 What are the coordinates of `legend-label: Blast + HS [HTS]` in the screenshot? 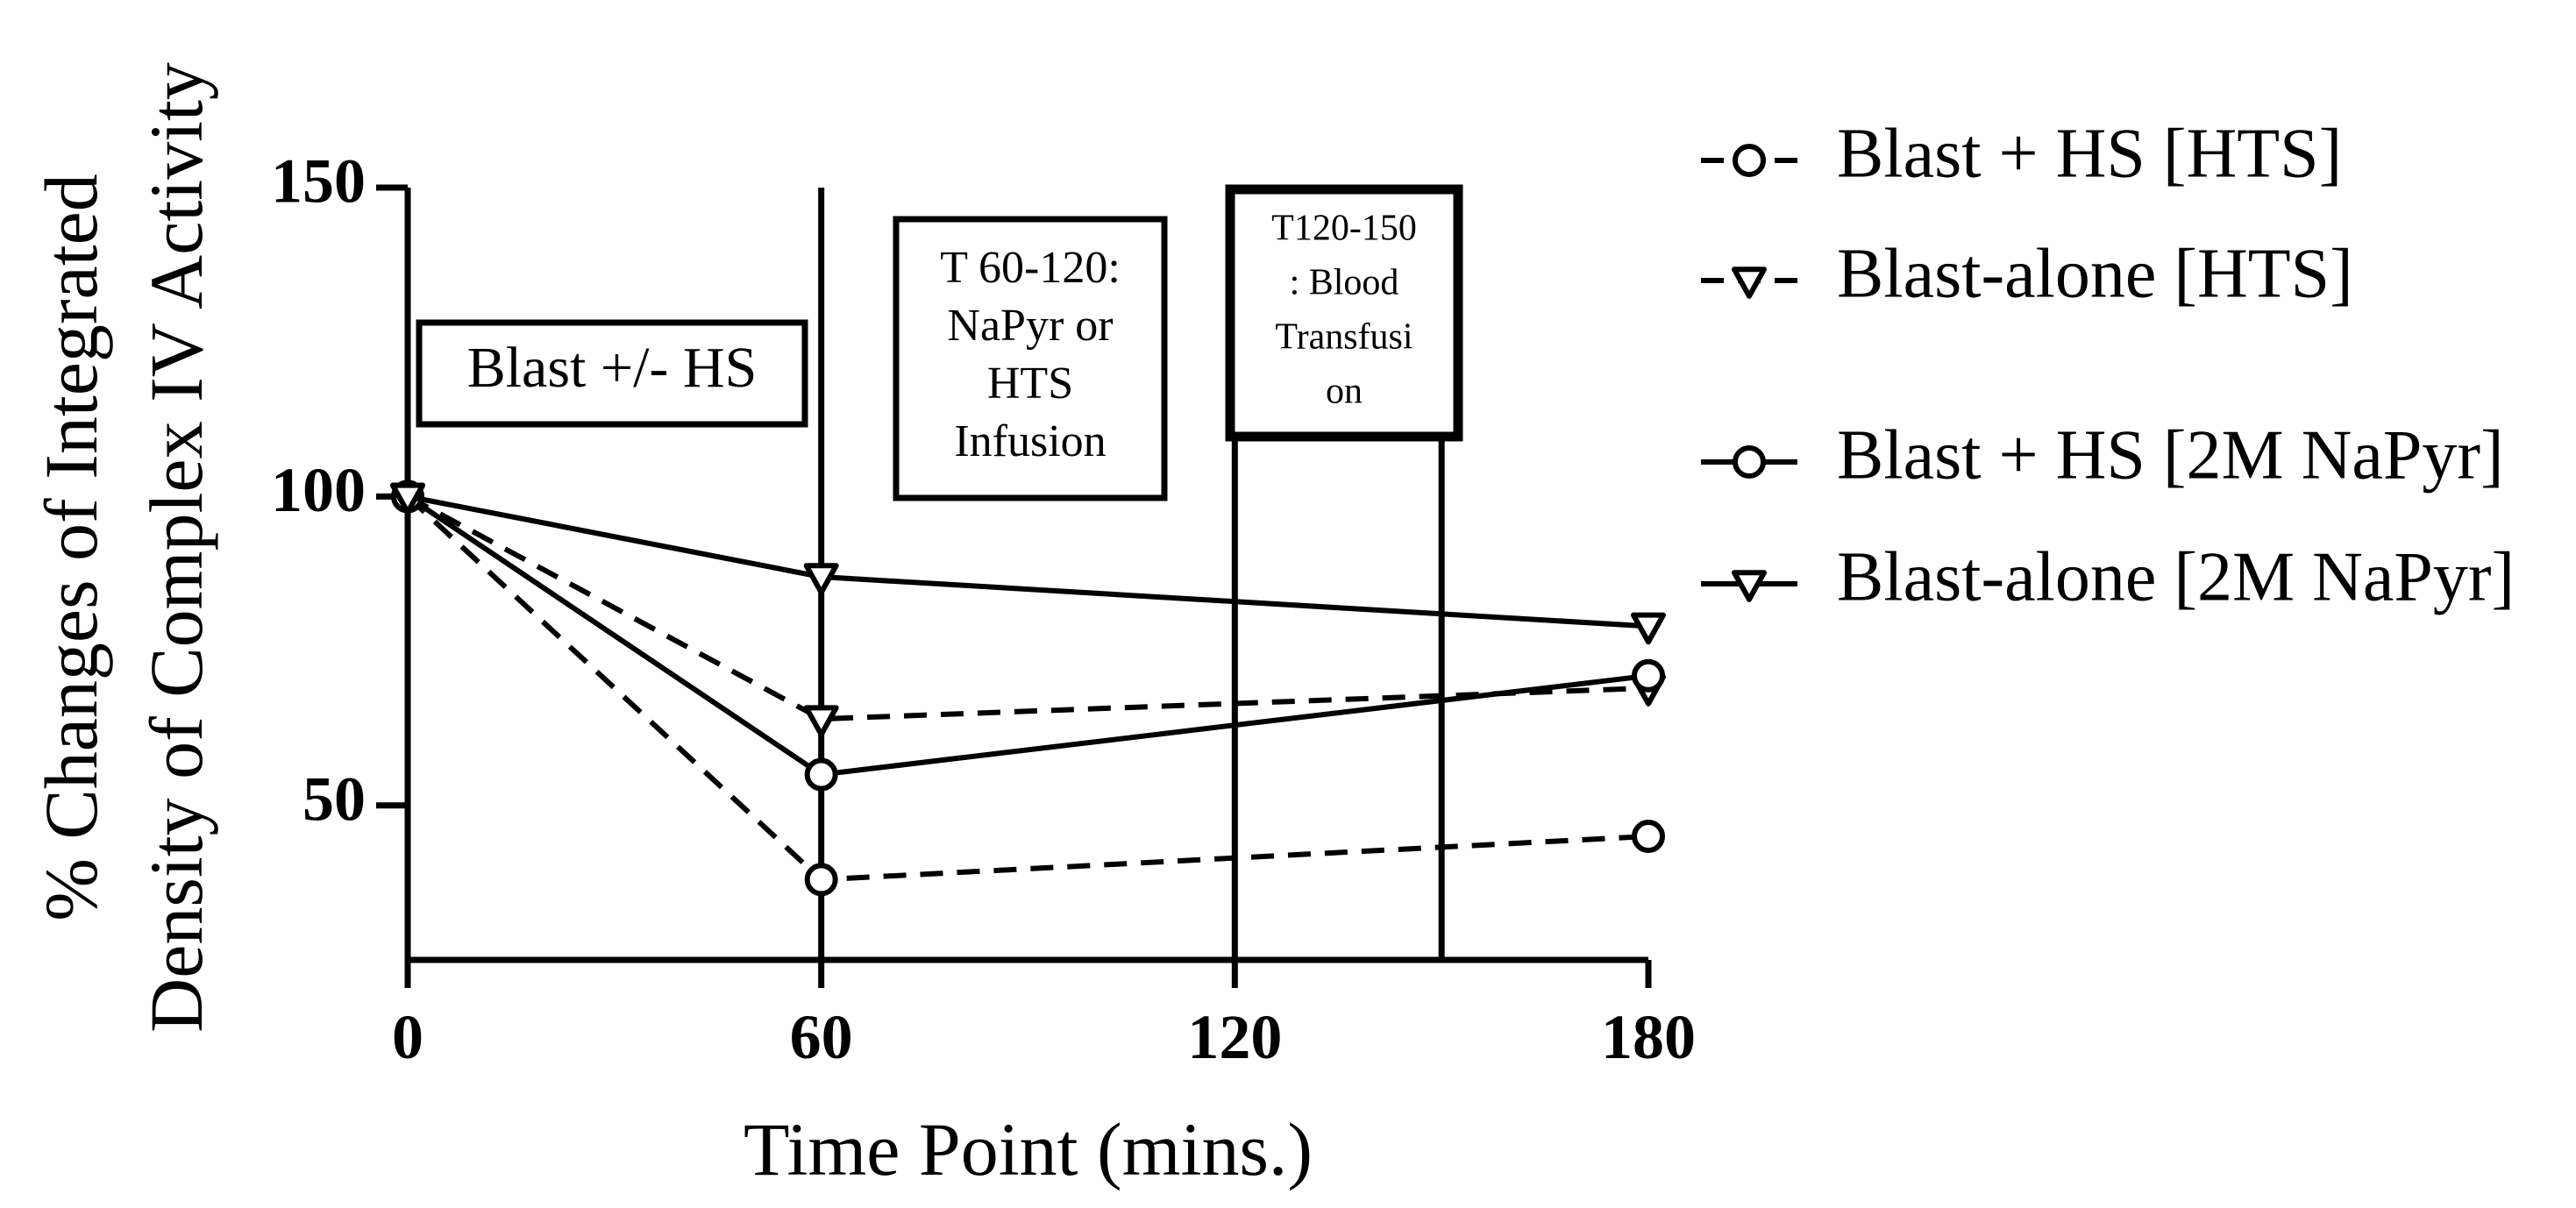 It's located at (2089, 153).